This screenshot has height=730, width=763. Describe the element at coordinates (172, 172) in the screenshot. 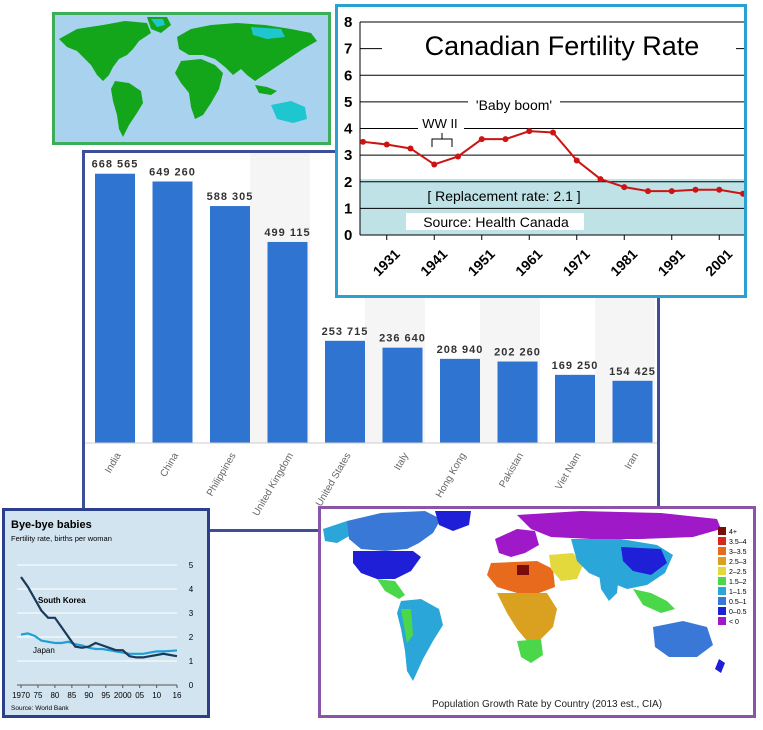

I see `value-label: 649 260` at that location.